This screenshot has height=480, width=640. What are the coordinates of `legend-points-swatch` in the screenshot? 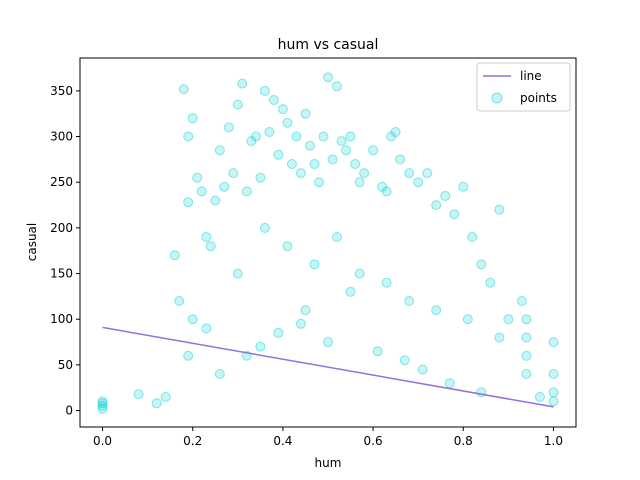 It's located at (497, 98).